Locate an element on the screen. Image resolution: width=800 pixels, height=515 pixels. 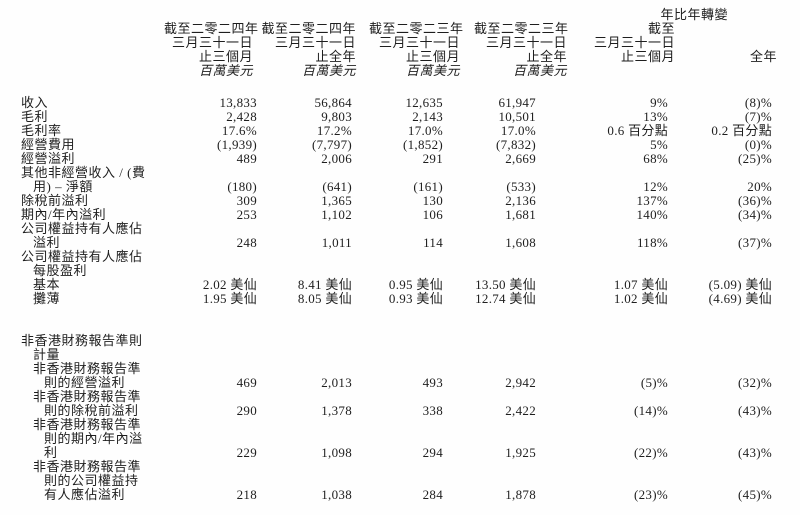
cell-value: 309 is located at coordinates (246, 200).